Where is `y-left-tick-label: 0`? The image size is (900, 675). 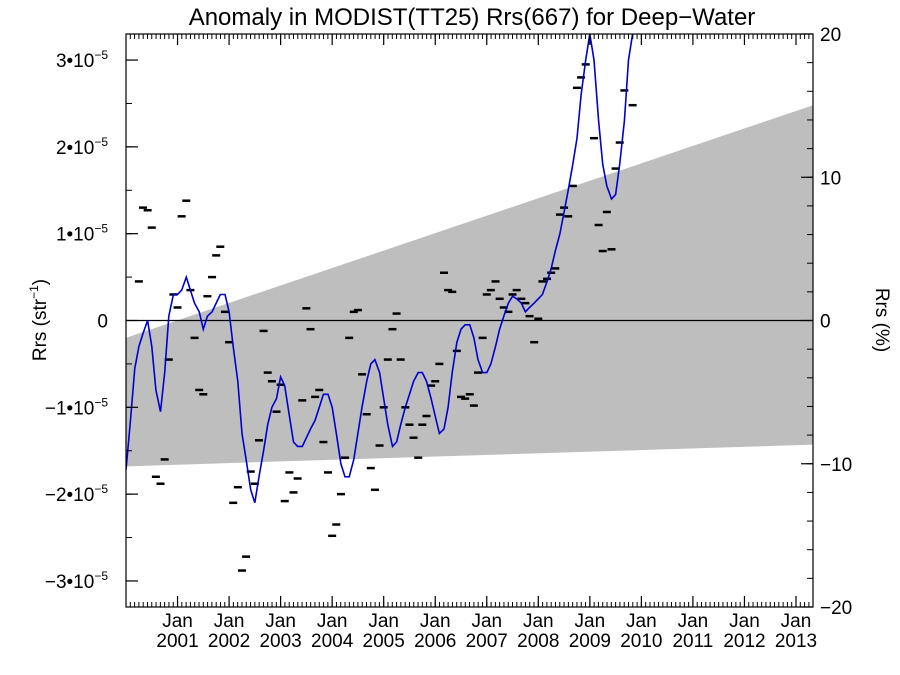 y-left-tick-label: 0 is located at coordinates (102, 322).